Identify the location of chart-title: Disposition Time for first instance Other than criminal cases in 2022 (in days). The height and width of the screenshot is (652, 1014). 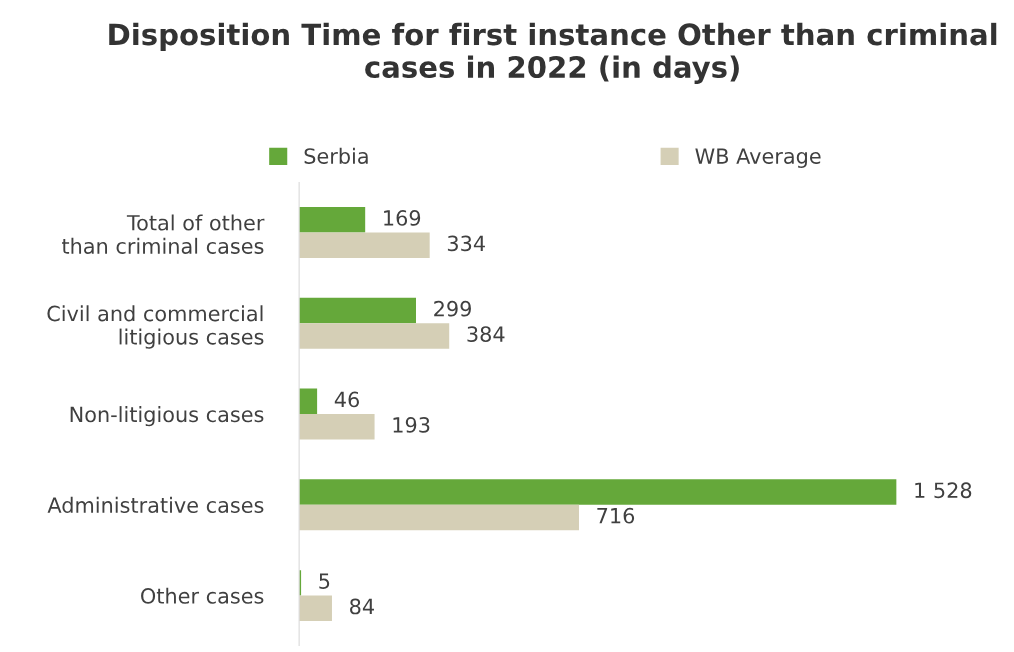
(553, 53).